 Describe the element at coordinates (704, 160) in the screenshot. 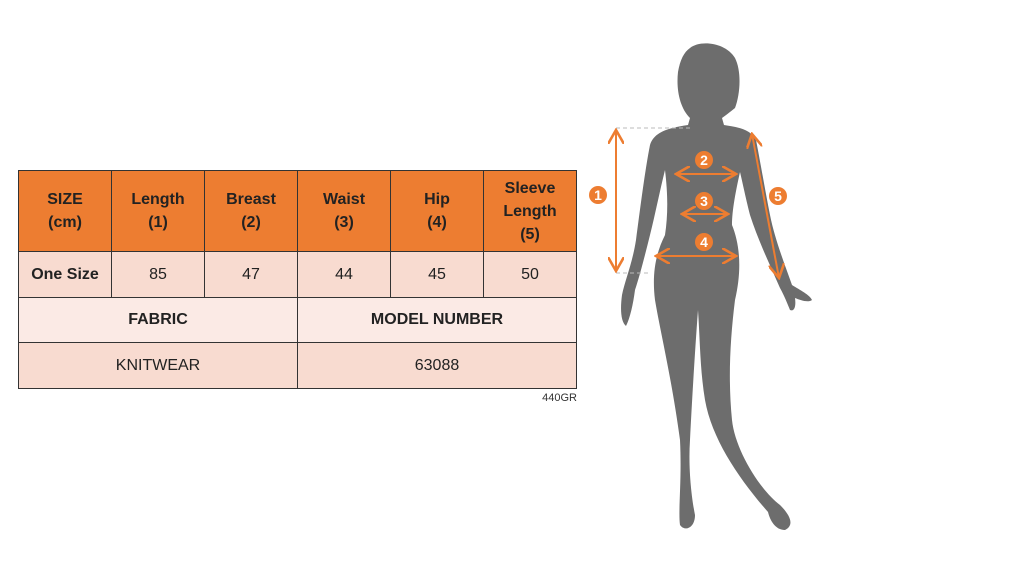

I see `svg-text: 2` at that location.